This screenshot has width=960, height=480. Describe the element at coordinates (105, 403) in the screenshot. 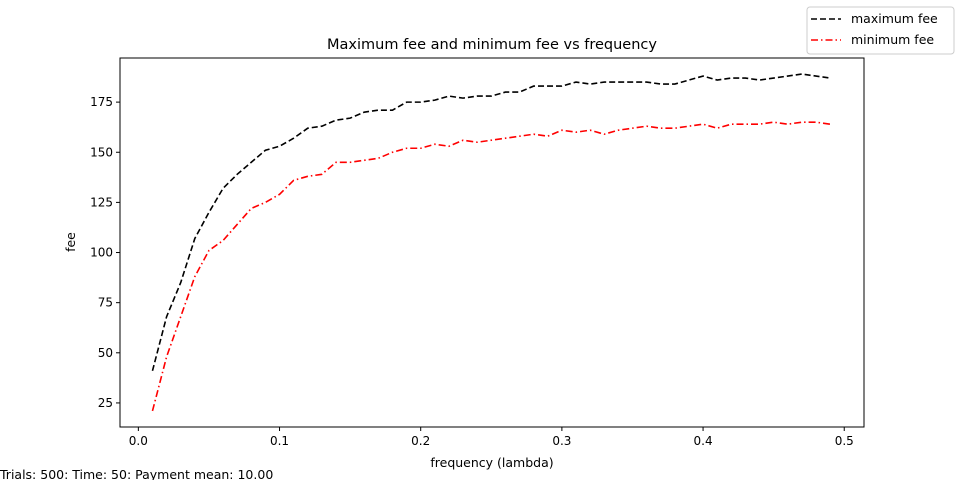

I see `y-tick-label: 25` at that location.